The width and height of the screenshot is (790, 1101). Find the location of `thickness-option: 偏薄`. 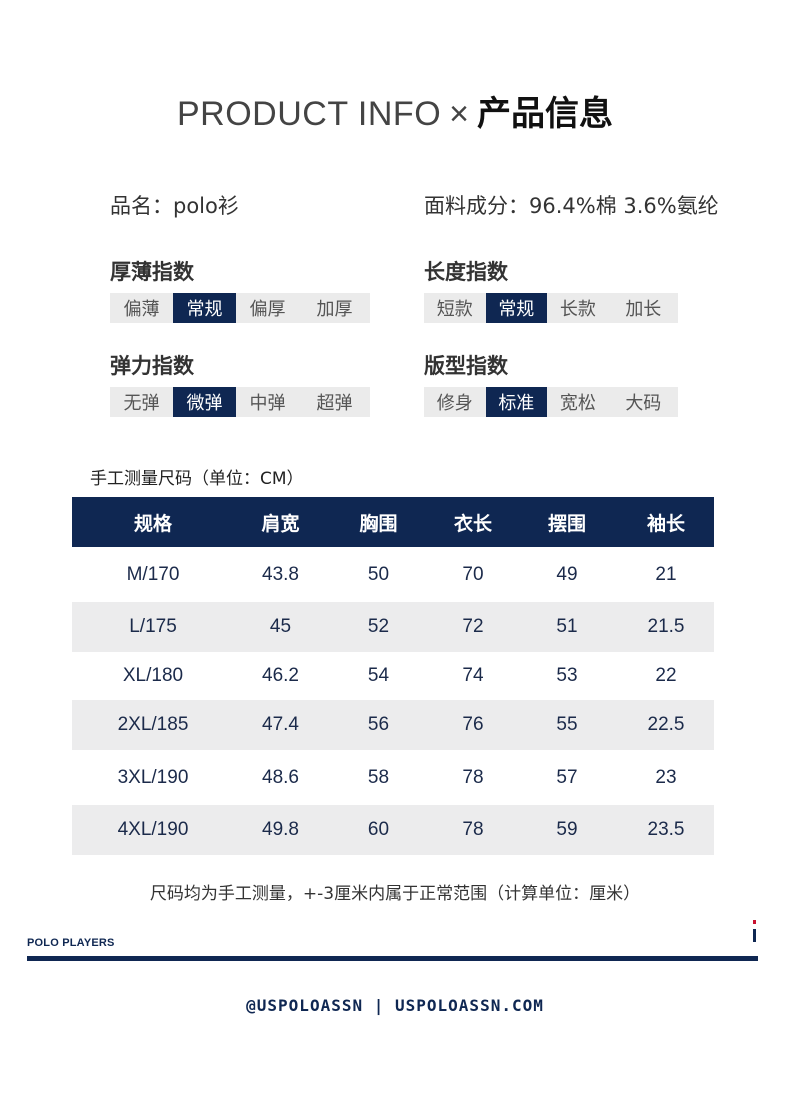

thickness-option: 偏薄 is located at coordinates (141, 309).